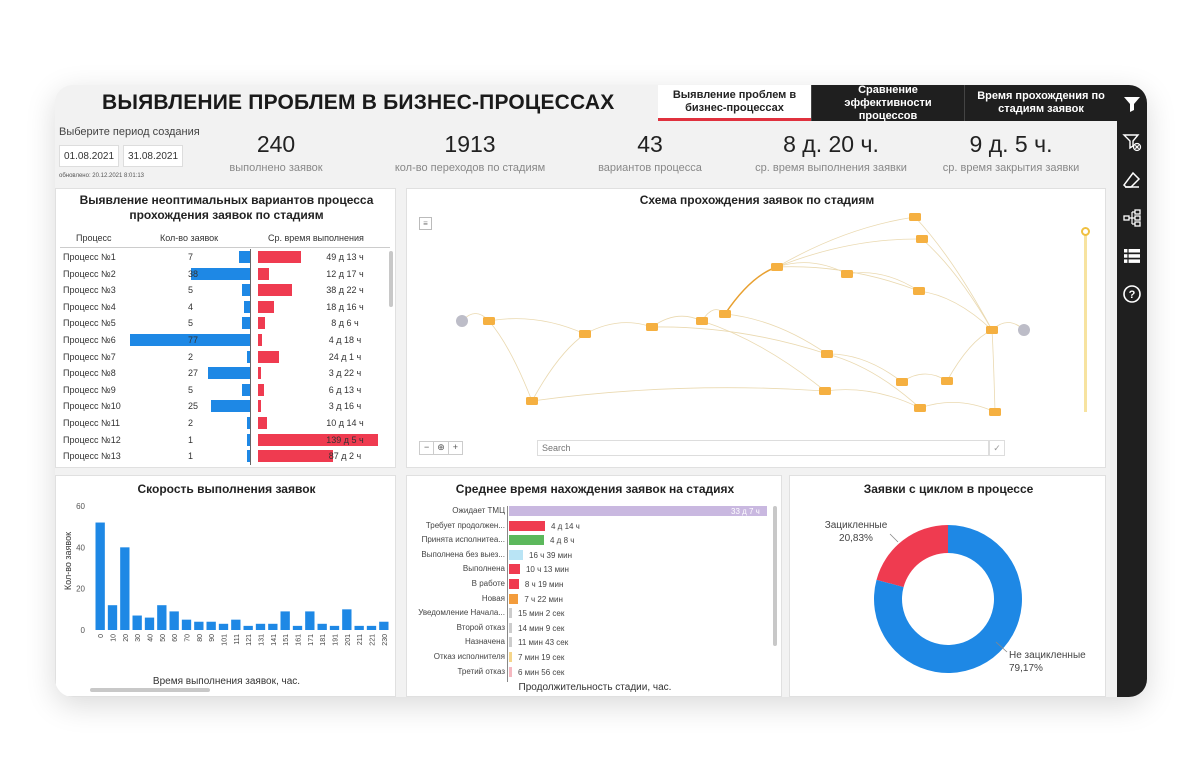 The image size is (1200, 781). I want to click on tab-problems: Выявление проблем в бизнес-процессах, so click(734, 103).